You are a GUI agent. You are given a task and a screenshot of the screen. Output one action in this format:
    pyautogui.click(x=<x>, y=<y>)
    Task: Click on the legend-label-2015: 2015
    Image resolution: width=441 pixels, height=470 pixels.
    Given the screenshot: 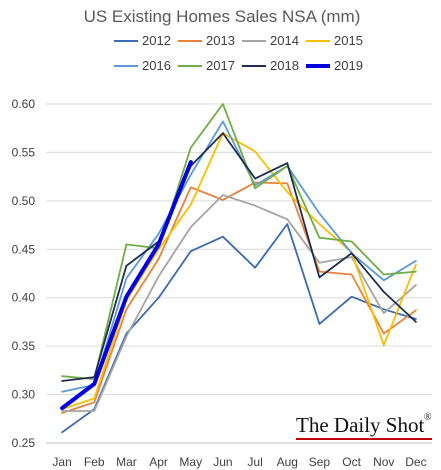 What is the action you would take?
    pyautogui.click(x=348, y=40)
    